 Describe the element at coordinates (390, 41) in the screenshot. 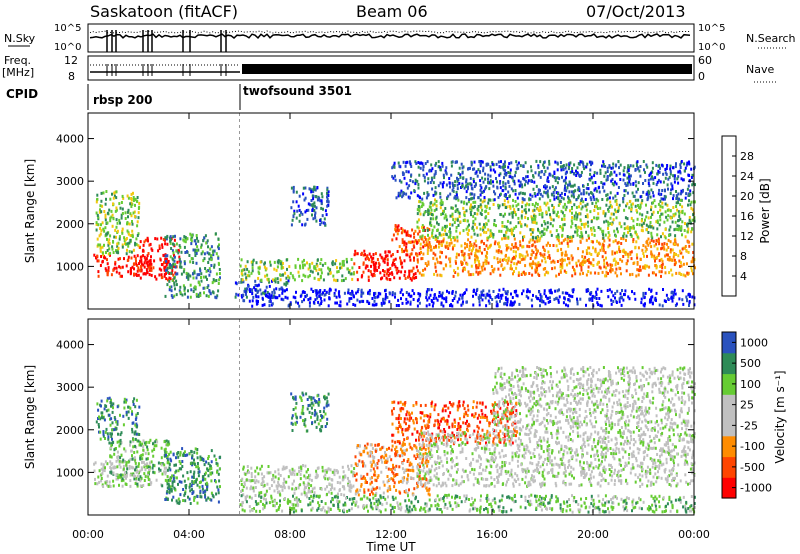

I see `nsky-trace` at that location.